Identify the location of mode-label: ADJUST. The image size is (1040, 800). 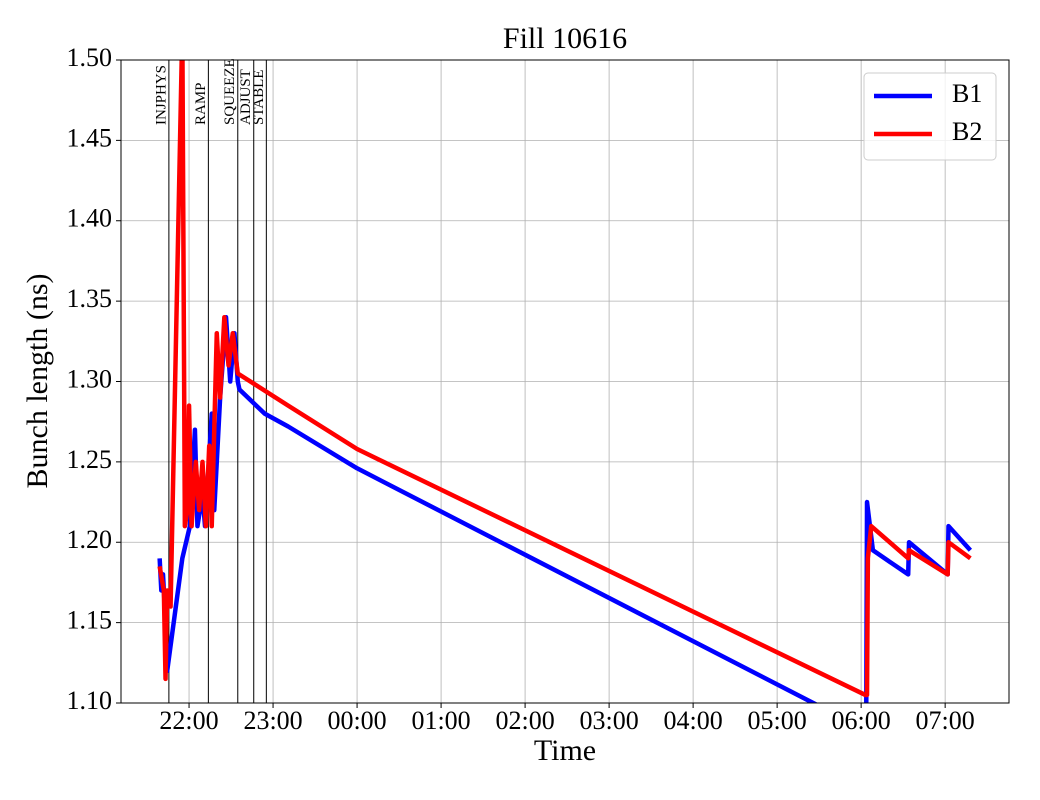
(246, 97).